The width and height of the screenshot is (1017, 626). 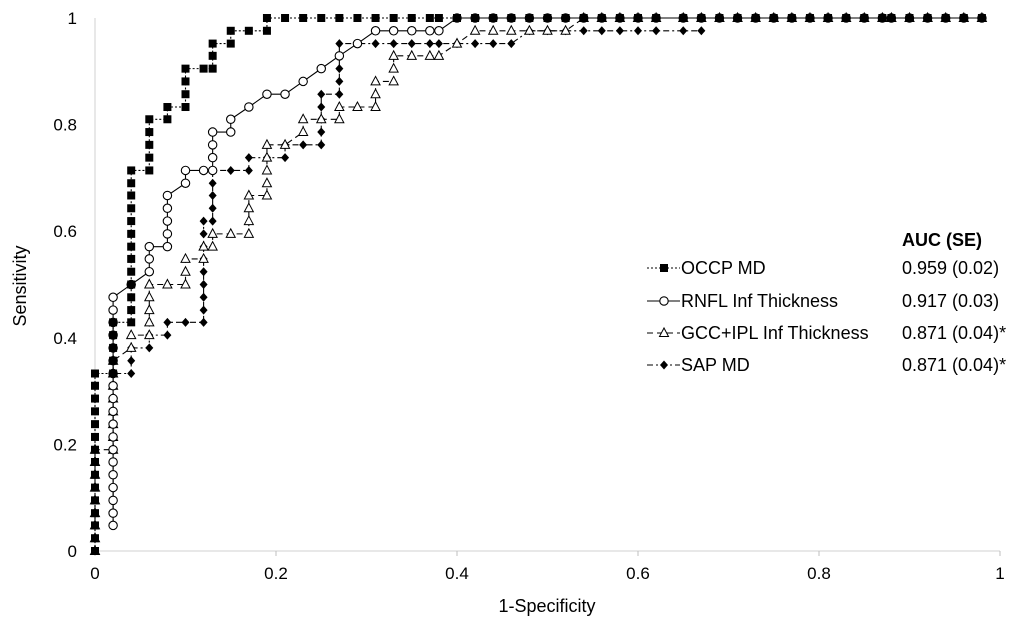 I want to click on y-tick-label: 0.4, so click(x=65, y=338).